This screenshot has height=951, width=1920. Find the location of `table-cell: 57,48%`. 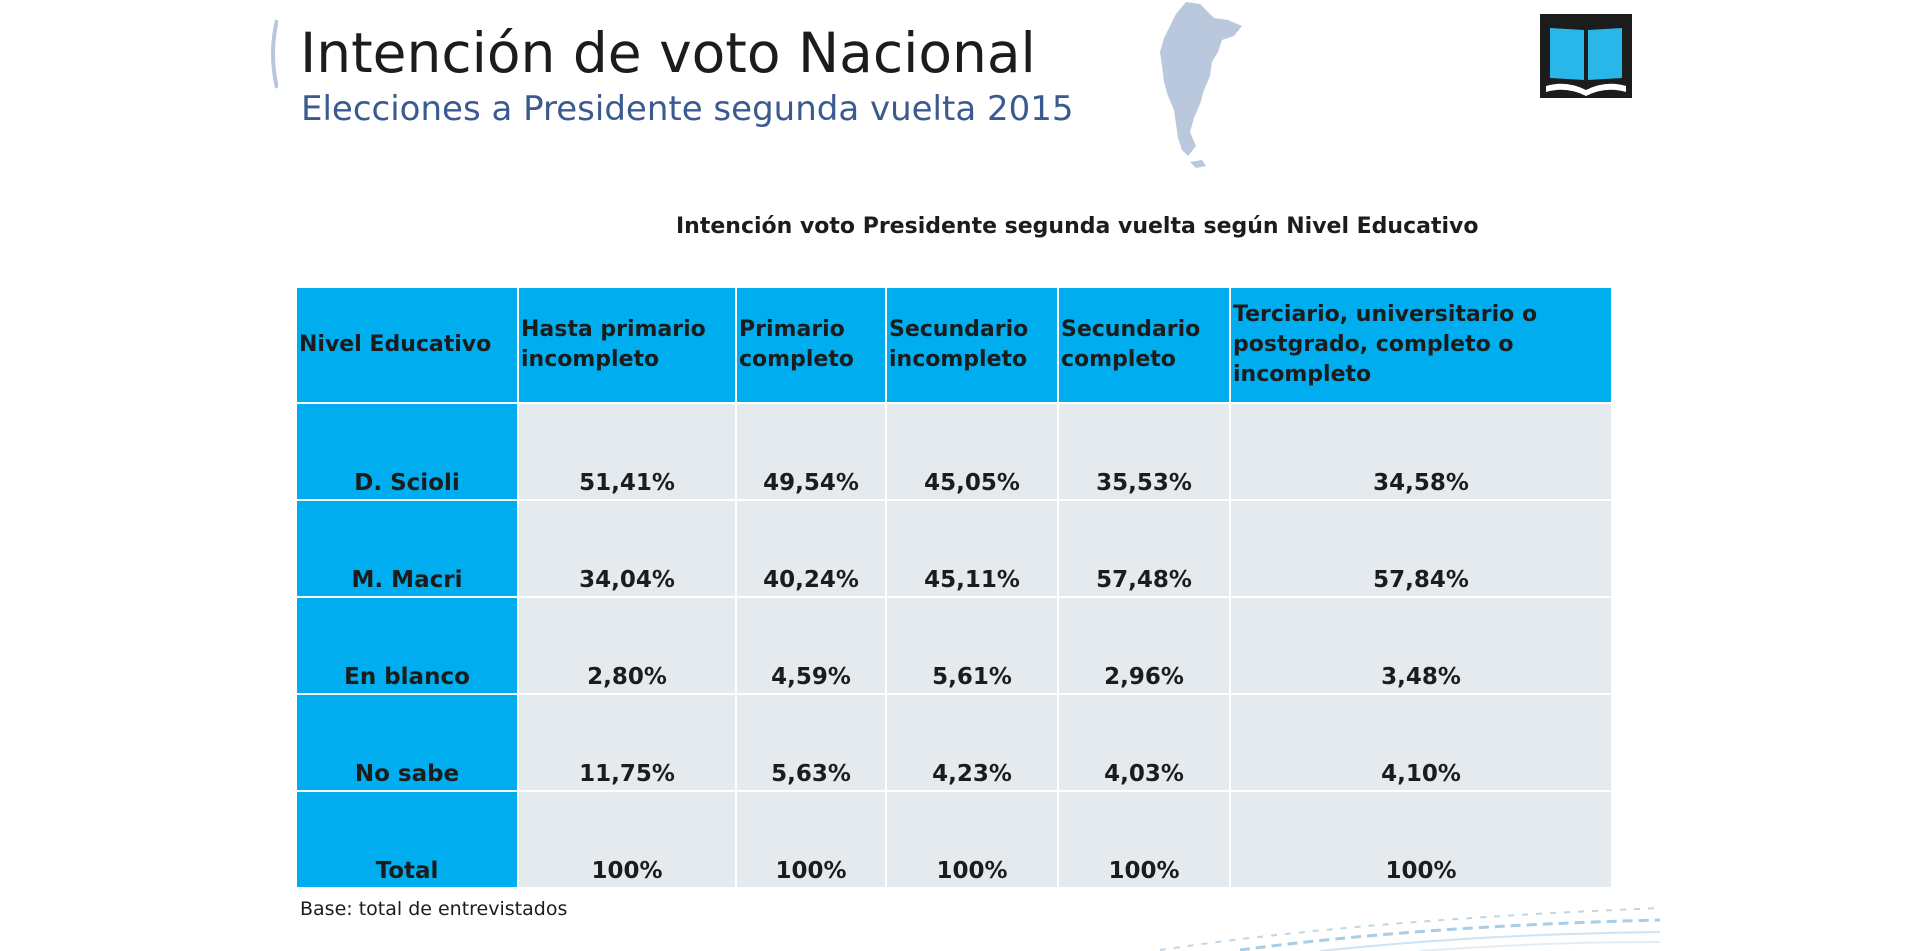

table-cell: 57,48% is located at coordinates (1144, 548).